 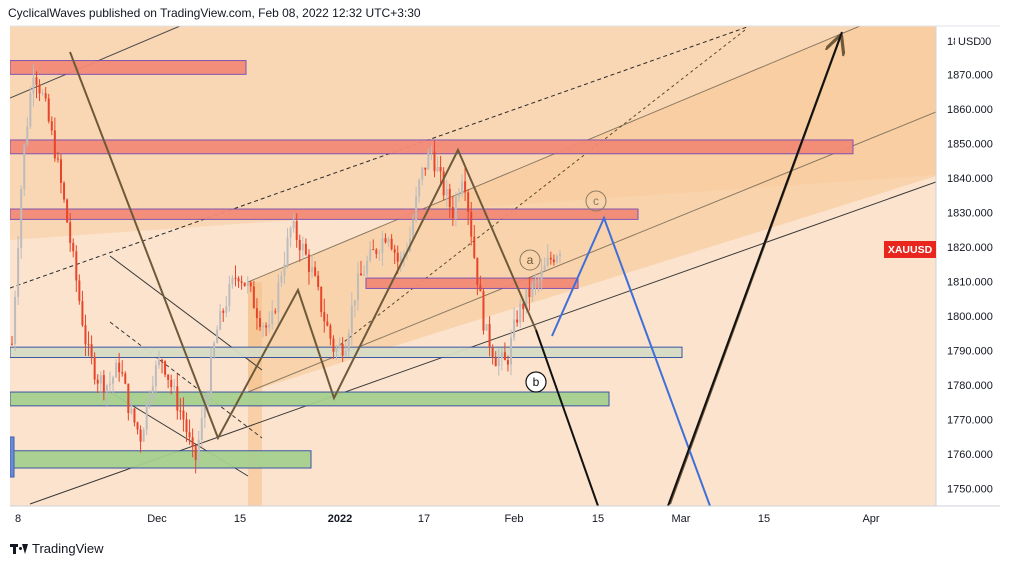 What do you see at coordinates (157, 519) in the screenshot?
I see `time-tick-label: Dec` at bounding box center [157, 519].